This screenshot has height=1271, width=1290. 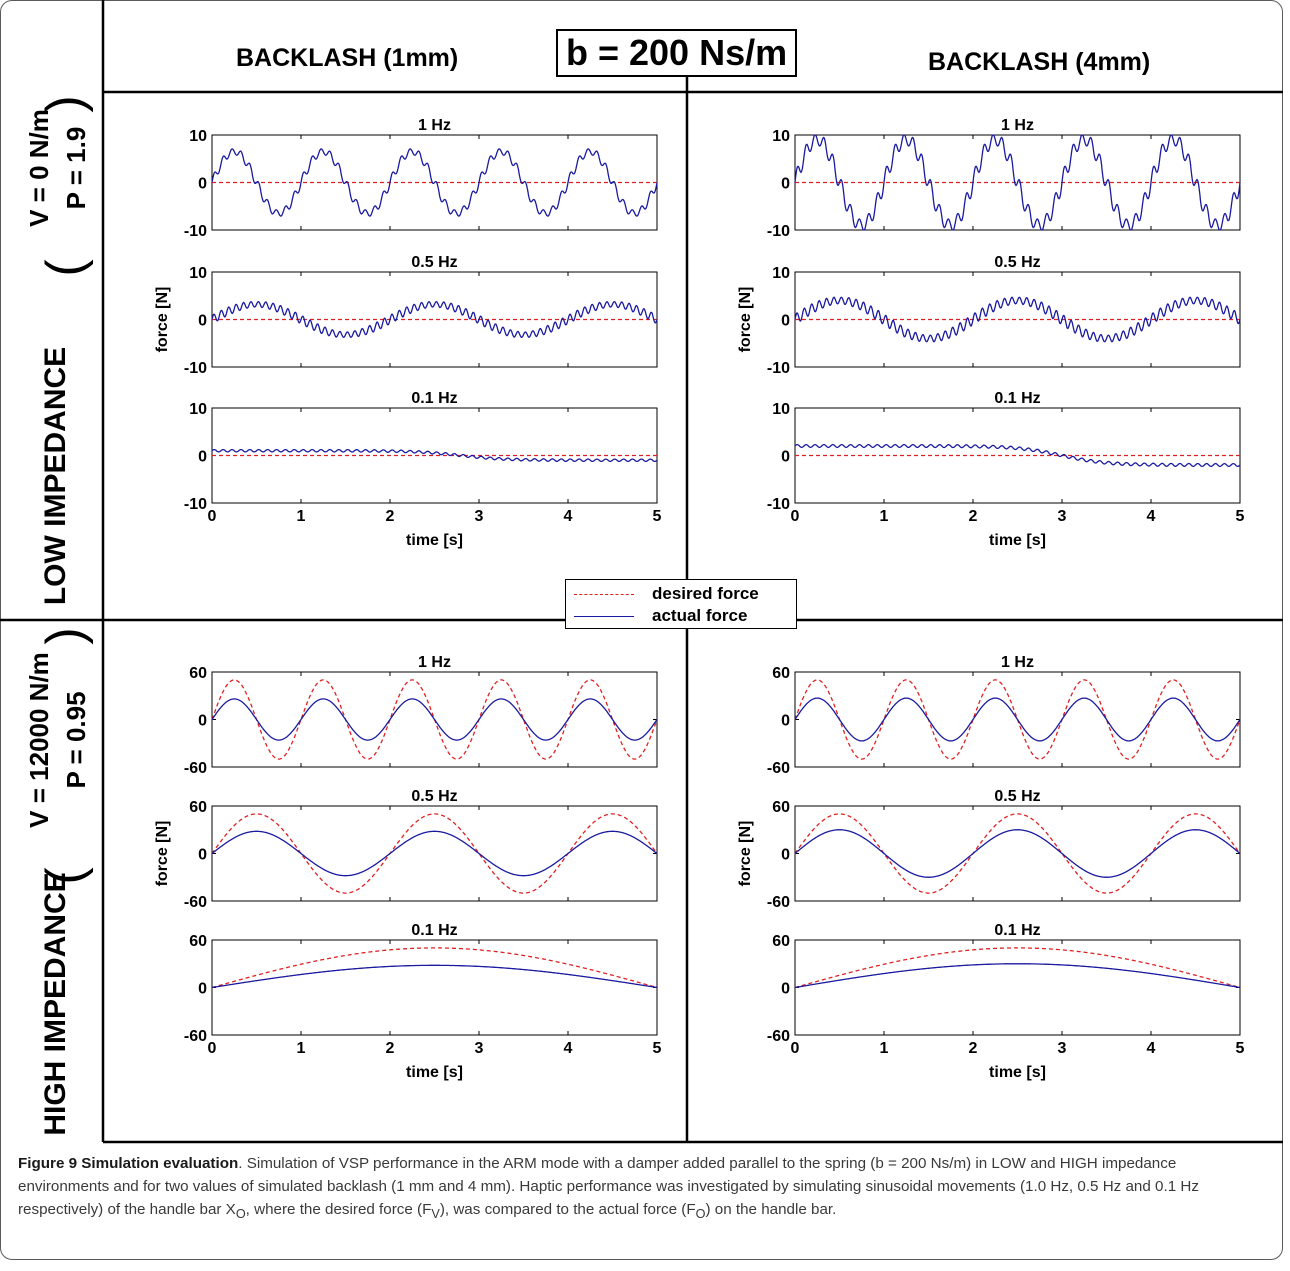 I want to click on damping-value-box: b = 200 Ns/m, so click(x=677, y=53).